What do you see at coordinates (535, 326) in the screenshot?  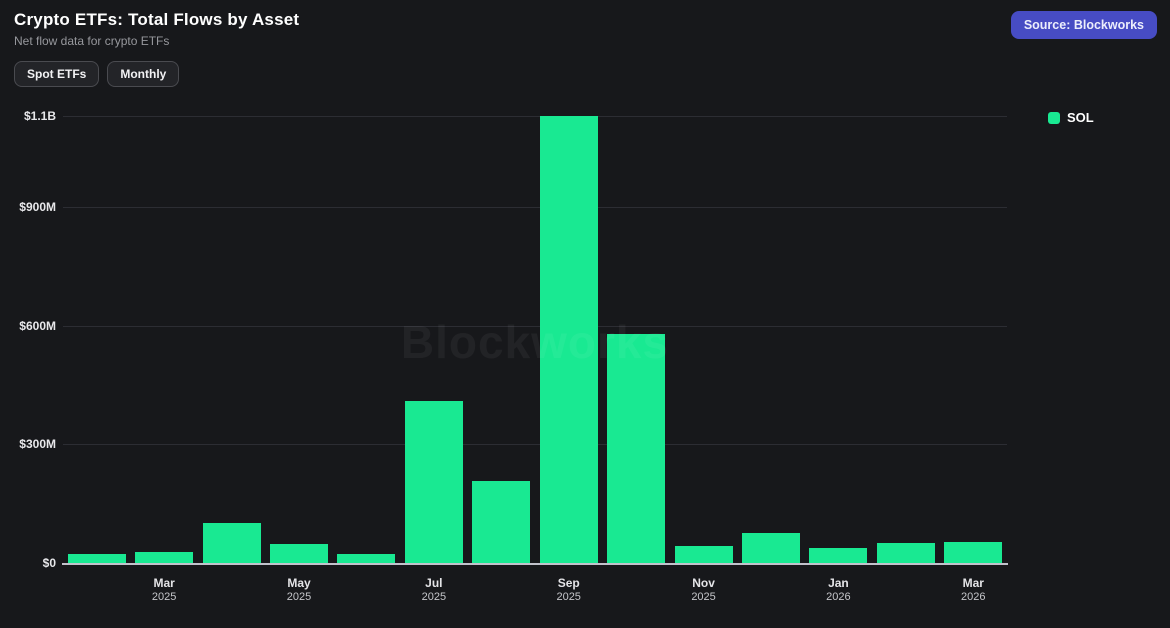 I see `gridline-600m` at bounding box center [535, 326].